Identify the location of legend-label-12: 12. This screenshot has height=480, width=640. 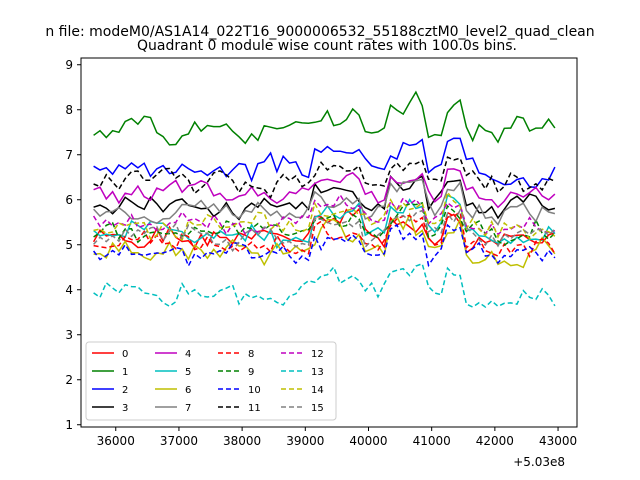
(317, 354).